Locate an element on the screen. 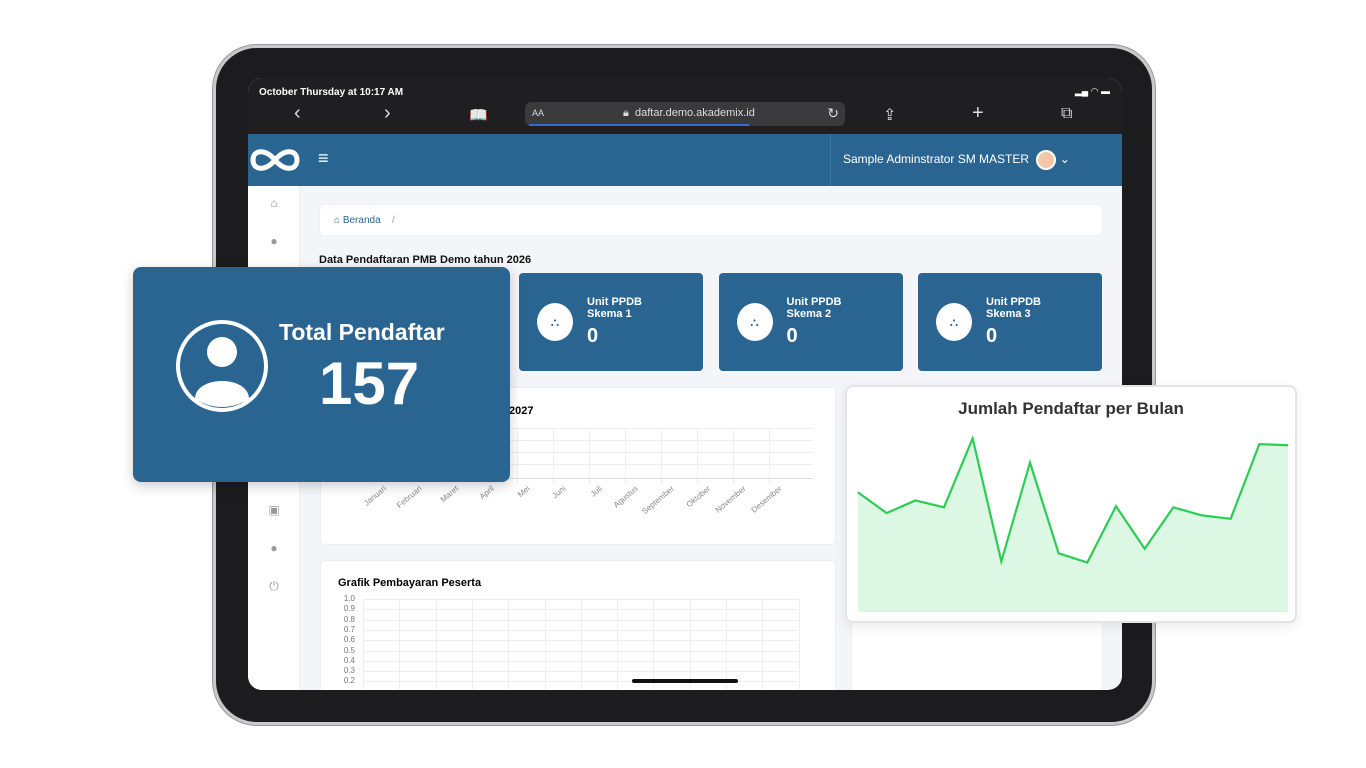 This screenshot has width=1366, height=768. user-name: Sample Adminstrator SM MASTER is located at coordinates (936, 159).